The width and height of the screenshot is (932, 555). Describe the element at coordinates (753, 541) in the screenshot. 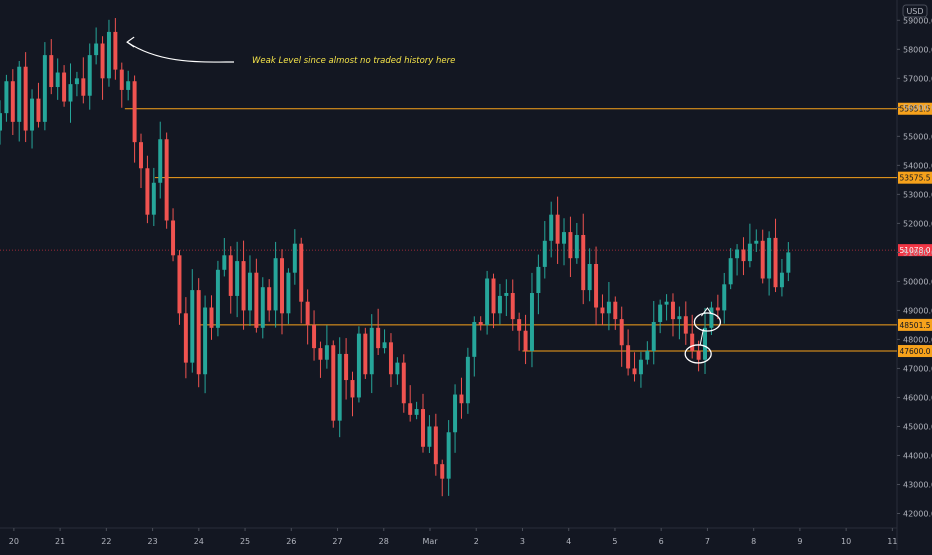

I see `x-tick-label: 8` at that location.